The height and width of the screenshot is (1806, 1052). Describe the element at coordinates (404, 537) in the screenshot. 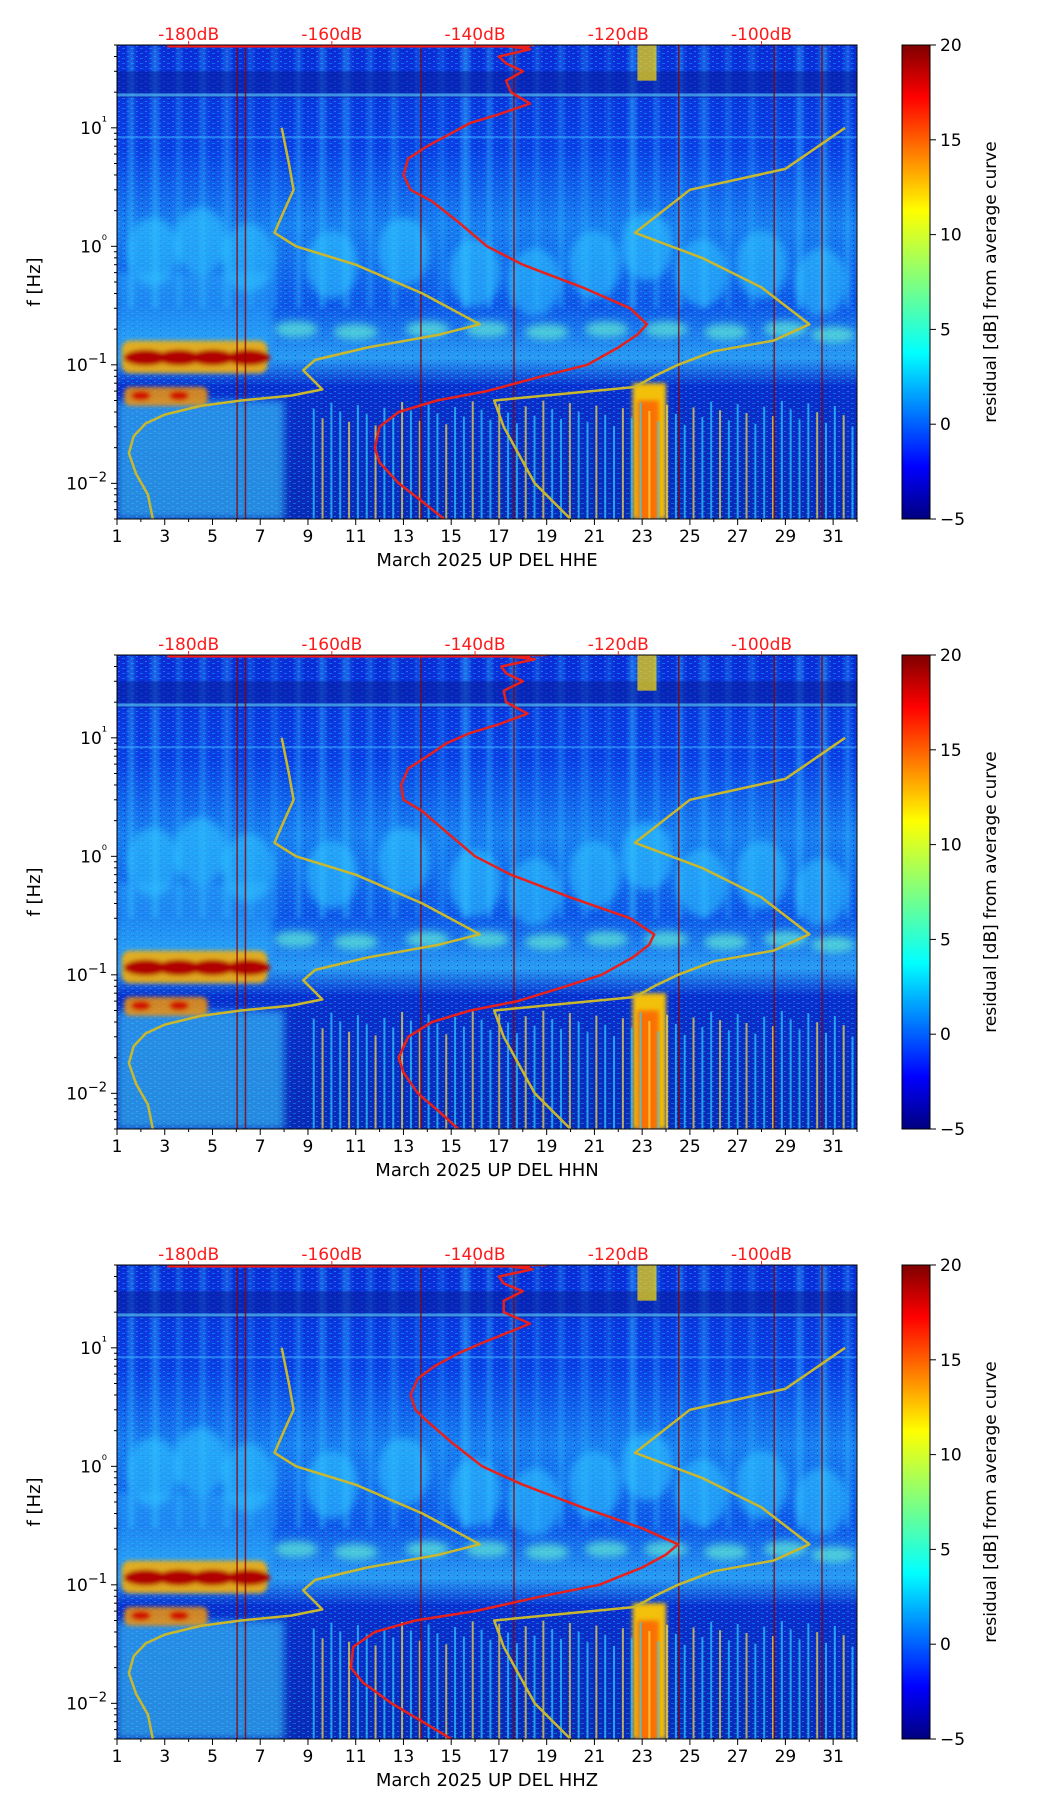

I see `x-tick-label: 13` at that location.